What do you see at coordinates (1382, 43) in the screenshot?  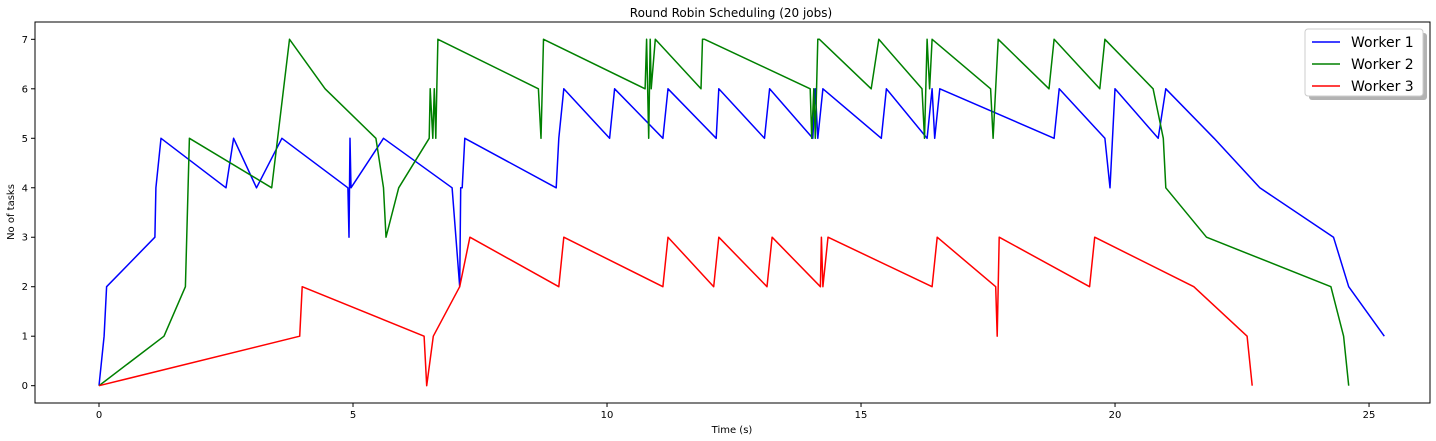 I see `legend-label-worker-1: Worker 1` at bounding box center [1382, 43].